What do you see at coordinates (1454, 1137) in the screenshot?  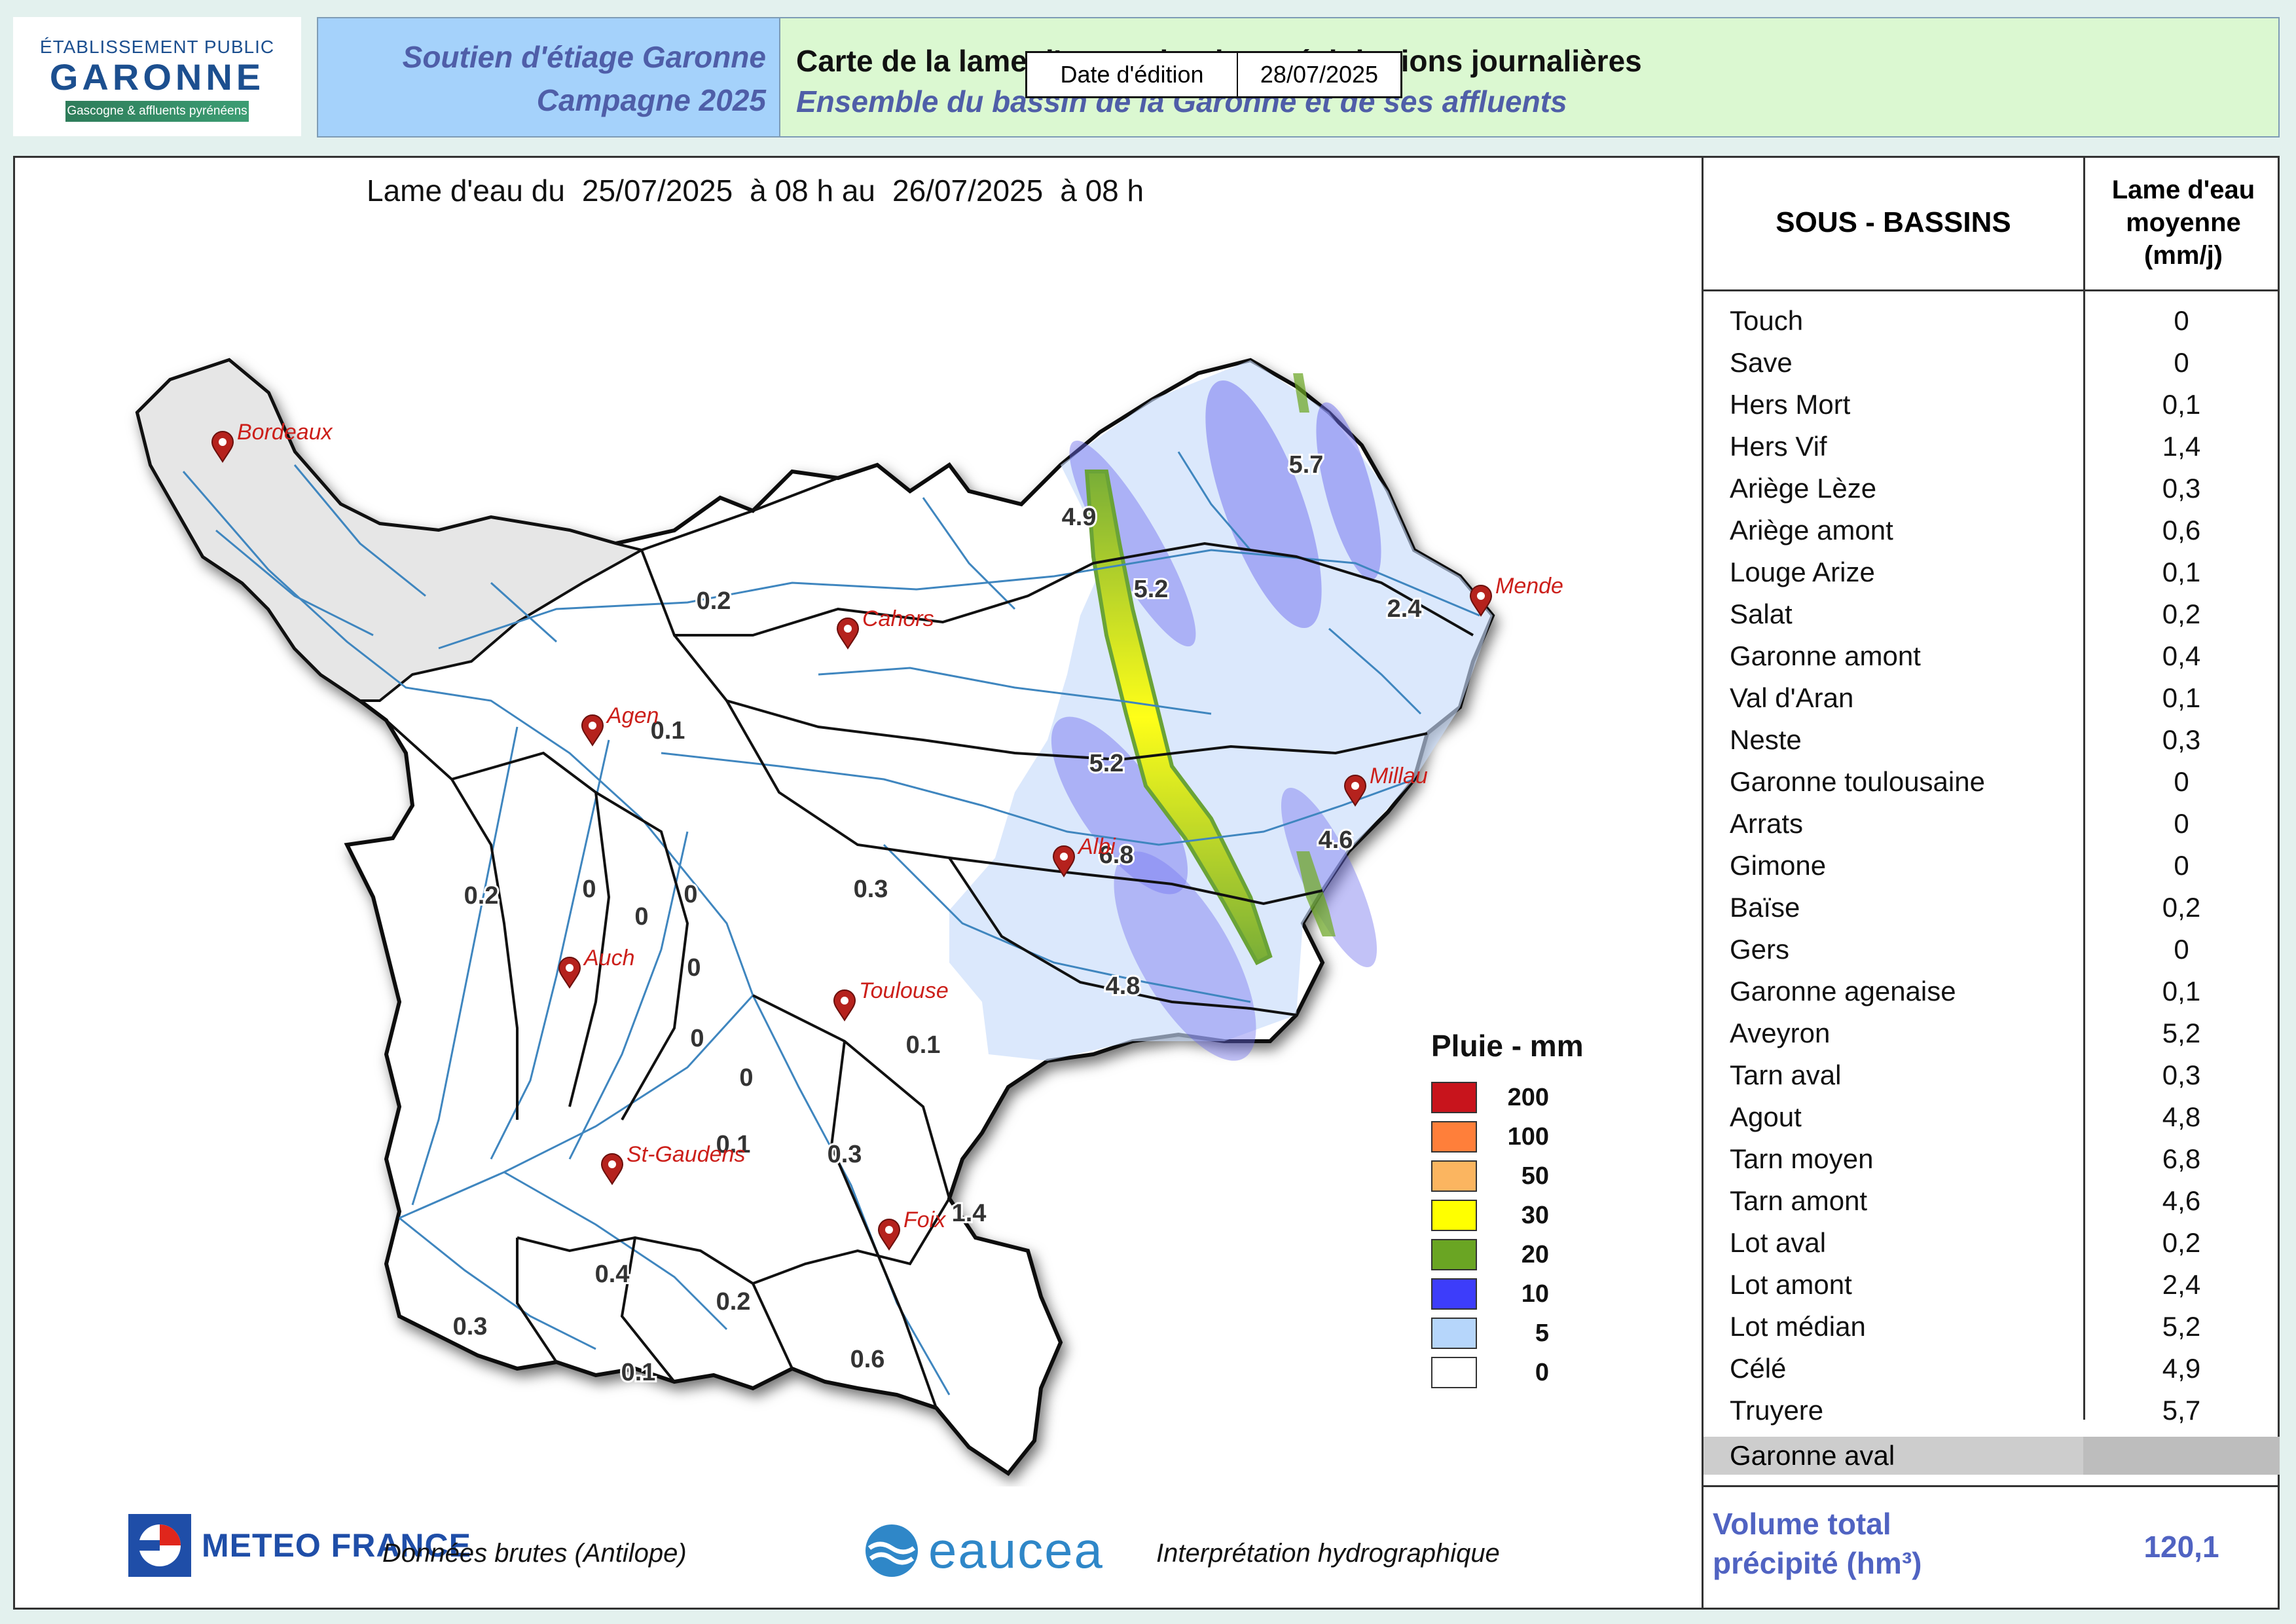 I see `legend-swatch` at bounding box center [1454, 1137].